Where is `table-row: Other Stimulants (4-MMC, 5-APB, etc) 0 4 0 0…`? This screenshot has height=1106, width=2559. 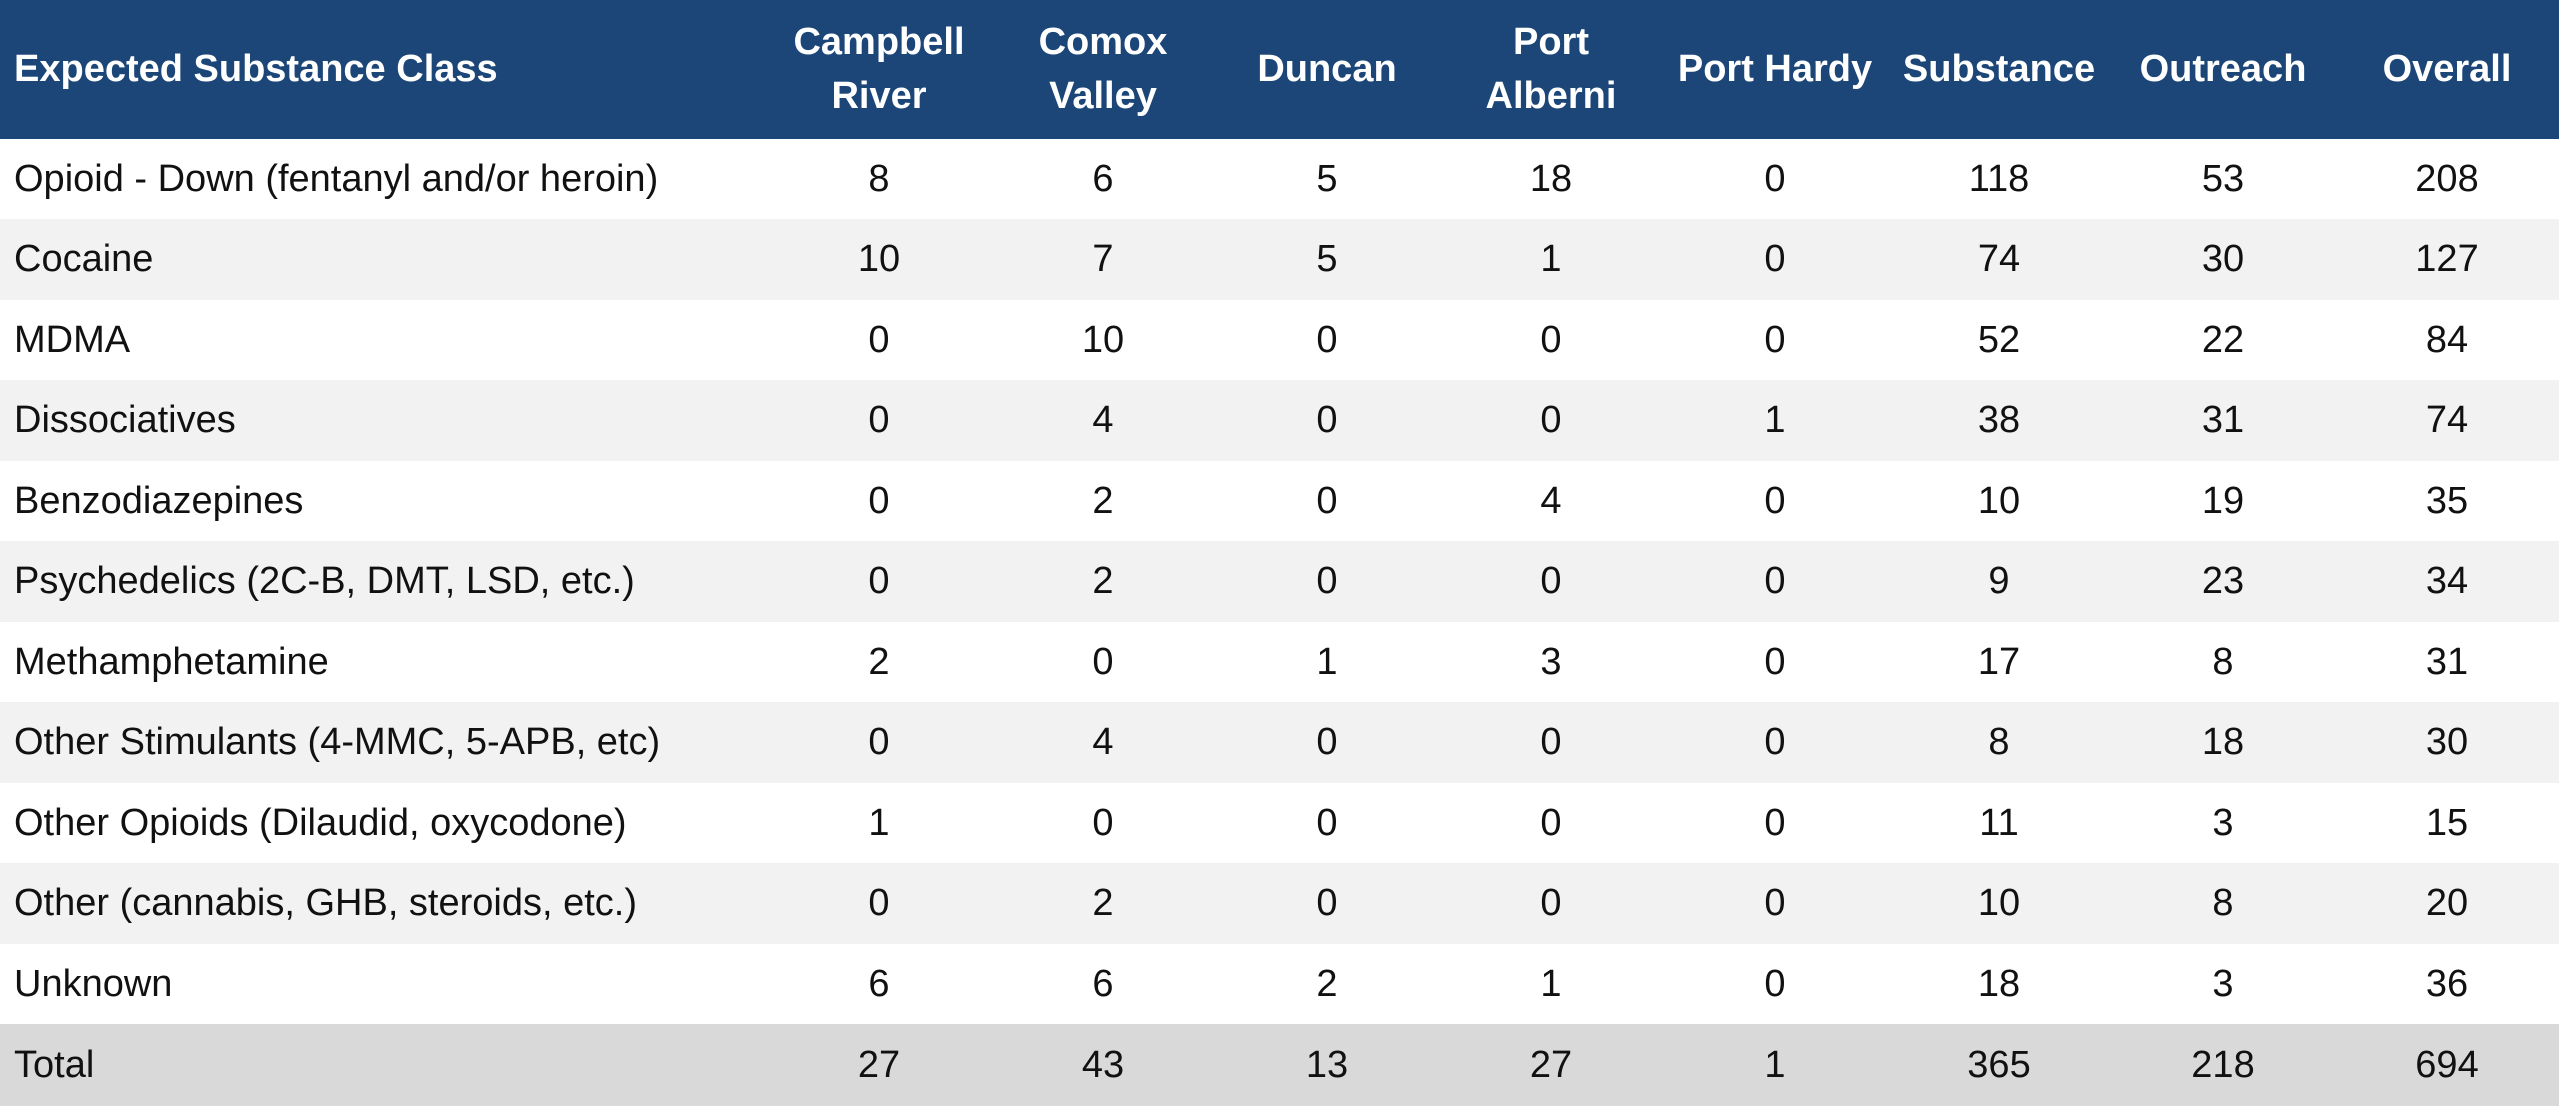 table-row: Other Stimulants (4-MMC, 5-APB, etc) 0 4 0 0… is located at coordinates (1279, 742).